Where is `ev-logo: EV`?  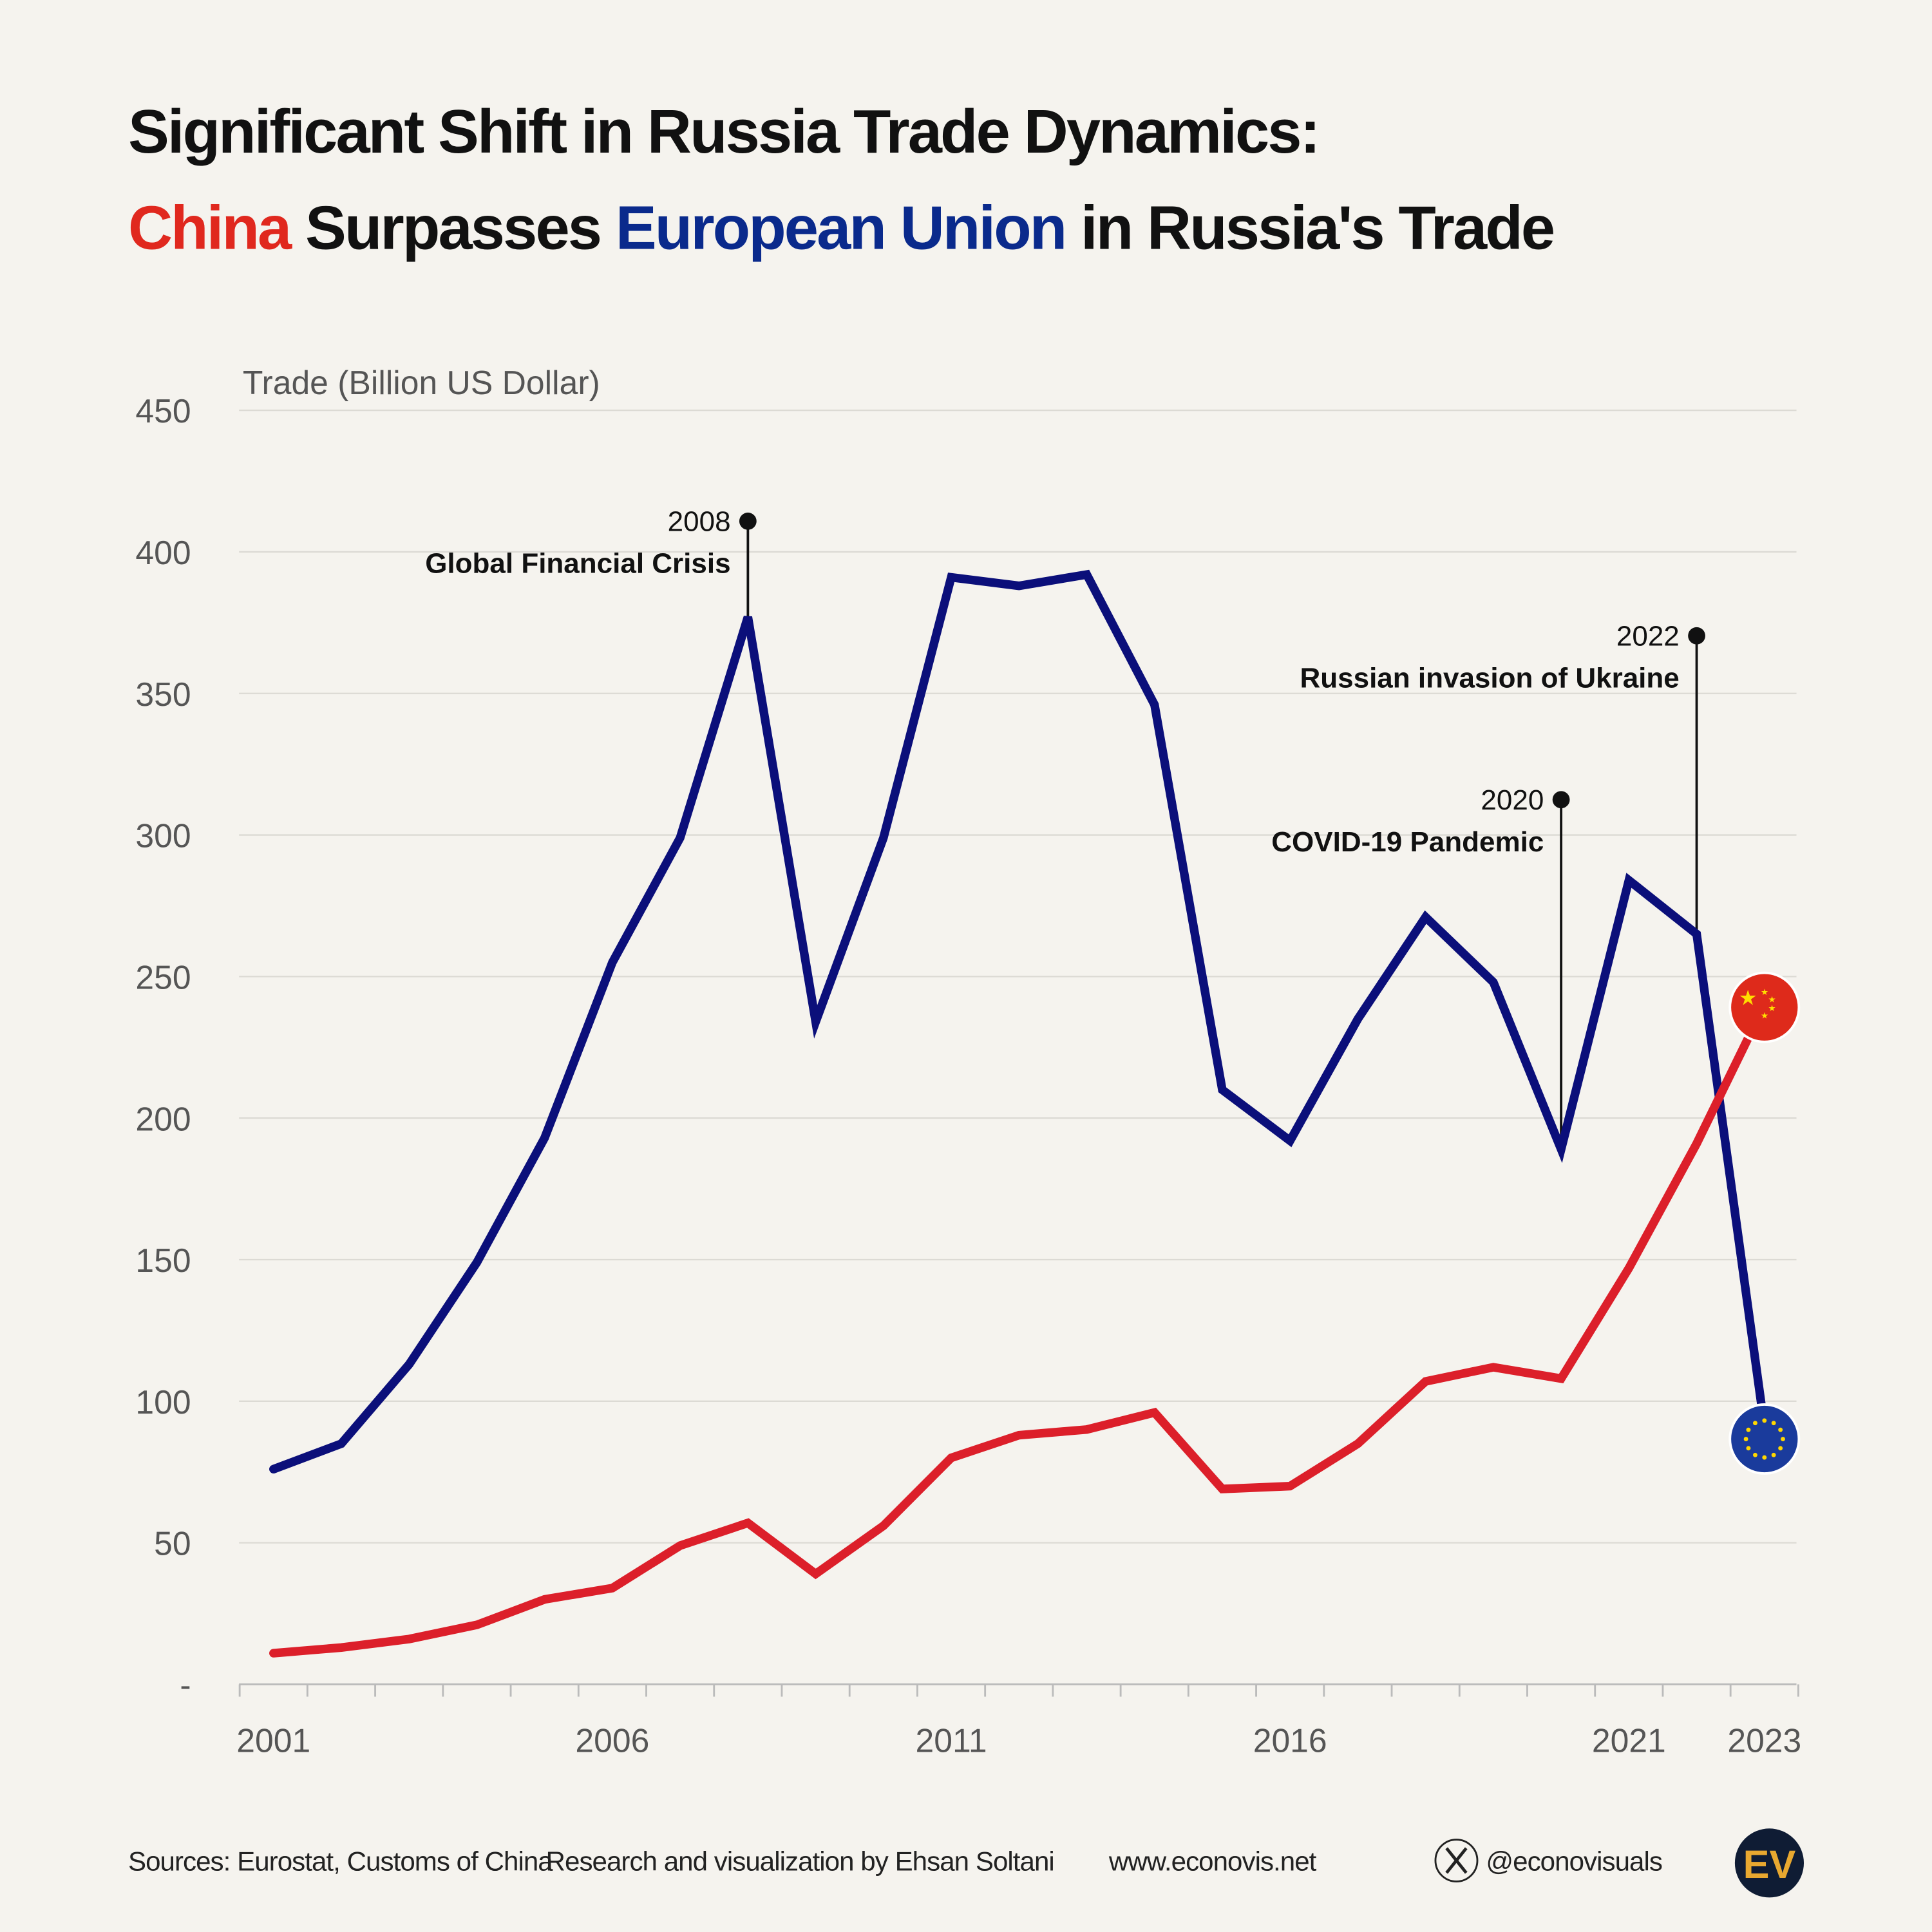
ev-logo: EV is located at coordinates (1769, 1863).